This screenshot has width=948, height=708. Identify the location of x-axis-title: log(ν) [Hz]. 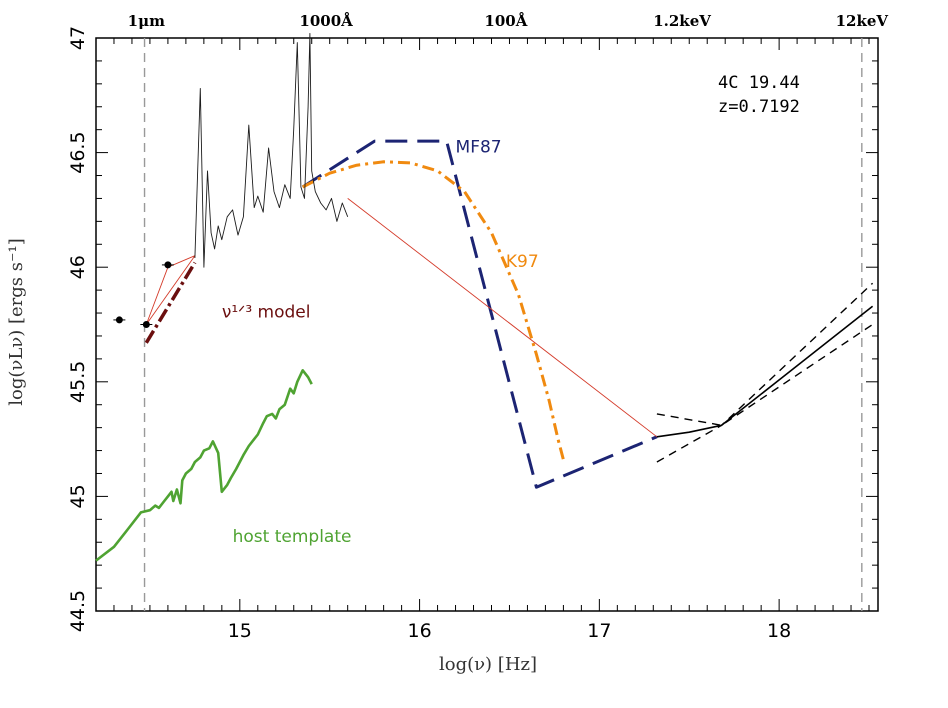
(488, 664).